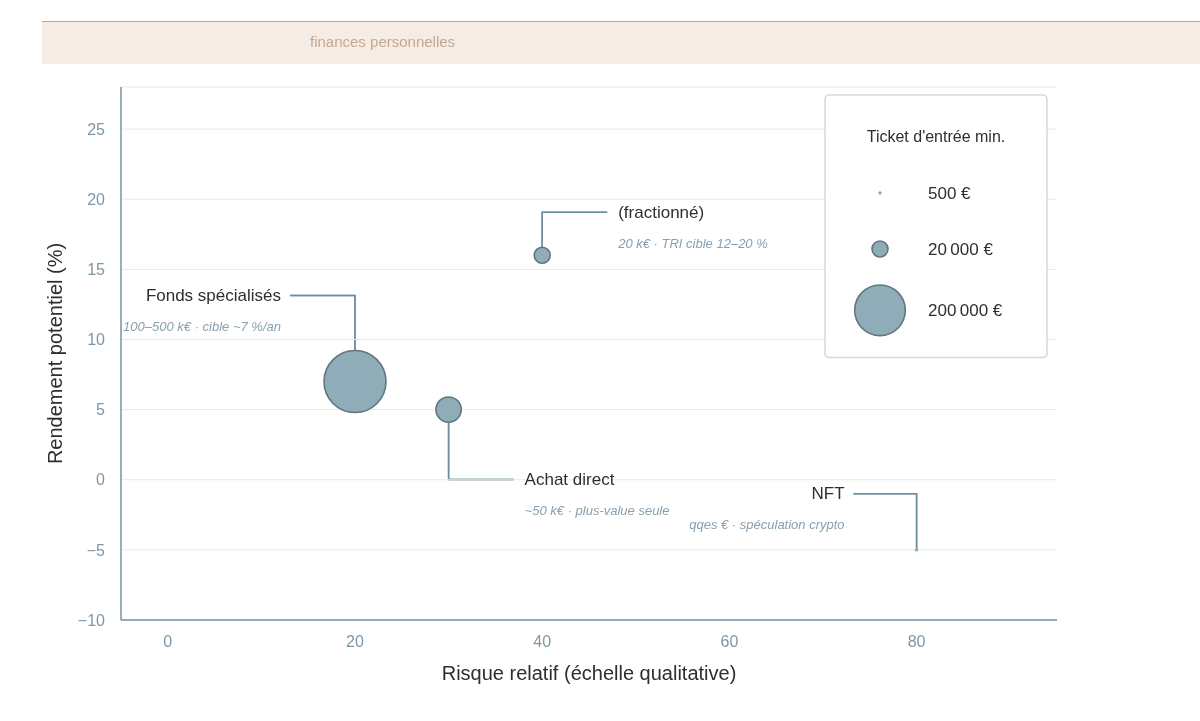  Describe the element at coordinates (621, 42) in the screenshot. I see `header-band: finances personnelles` at that location.